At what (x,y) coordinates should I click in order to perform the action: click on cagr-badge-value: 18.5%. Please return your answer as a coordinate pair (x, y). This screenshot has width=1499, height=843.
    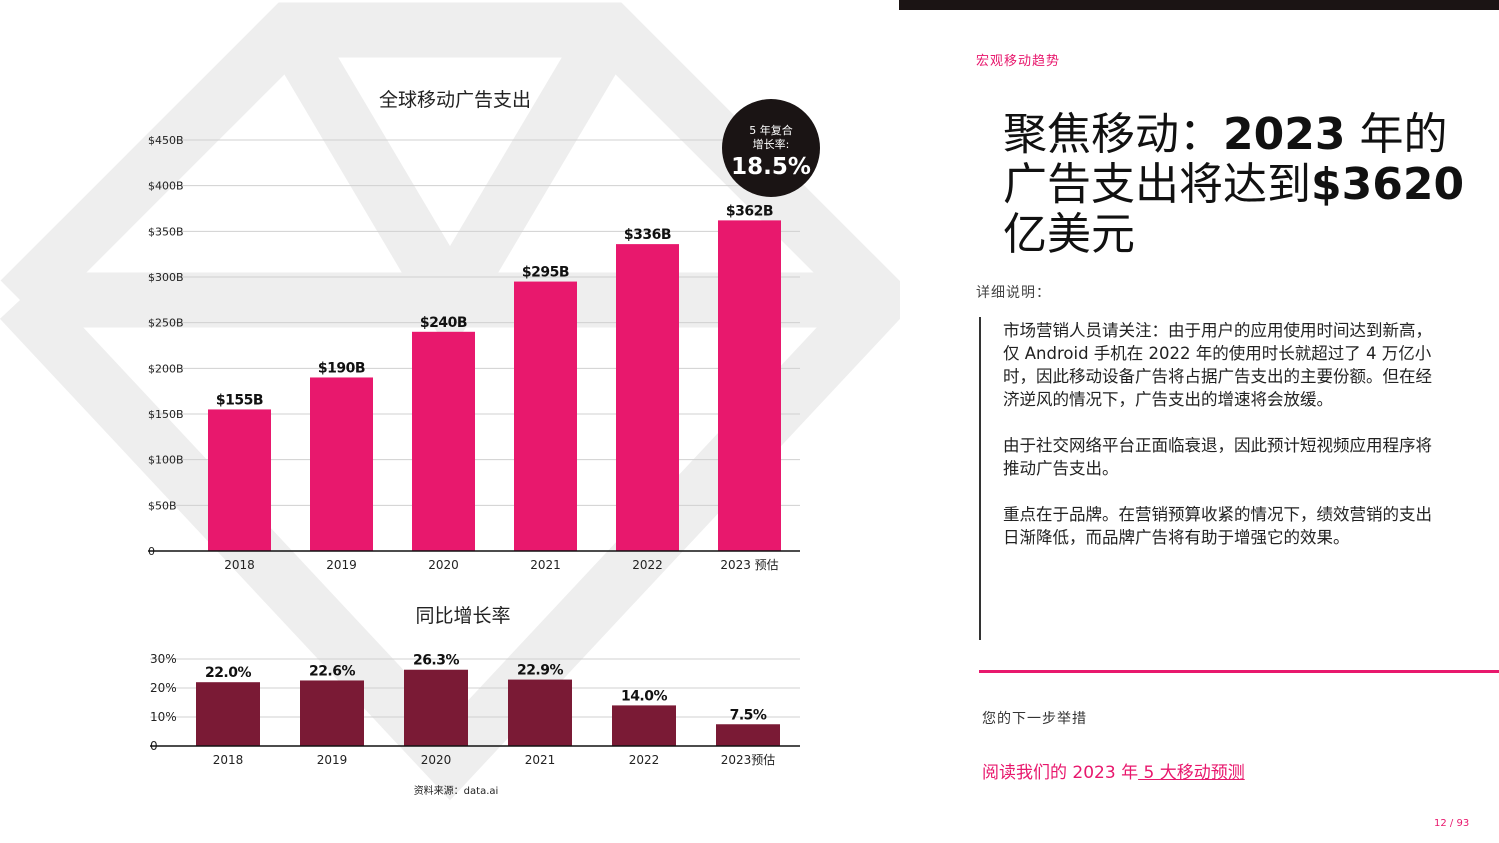
    Looking at the image, I should click on (771, 167).